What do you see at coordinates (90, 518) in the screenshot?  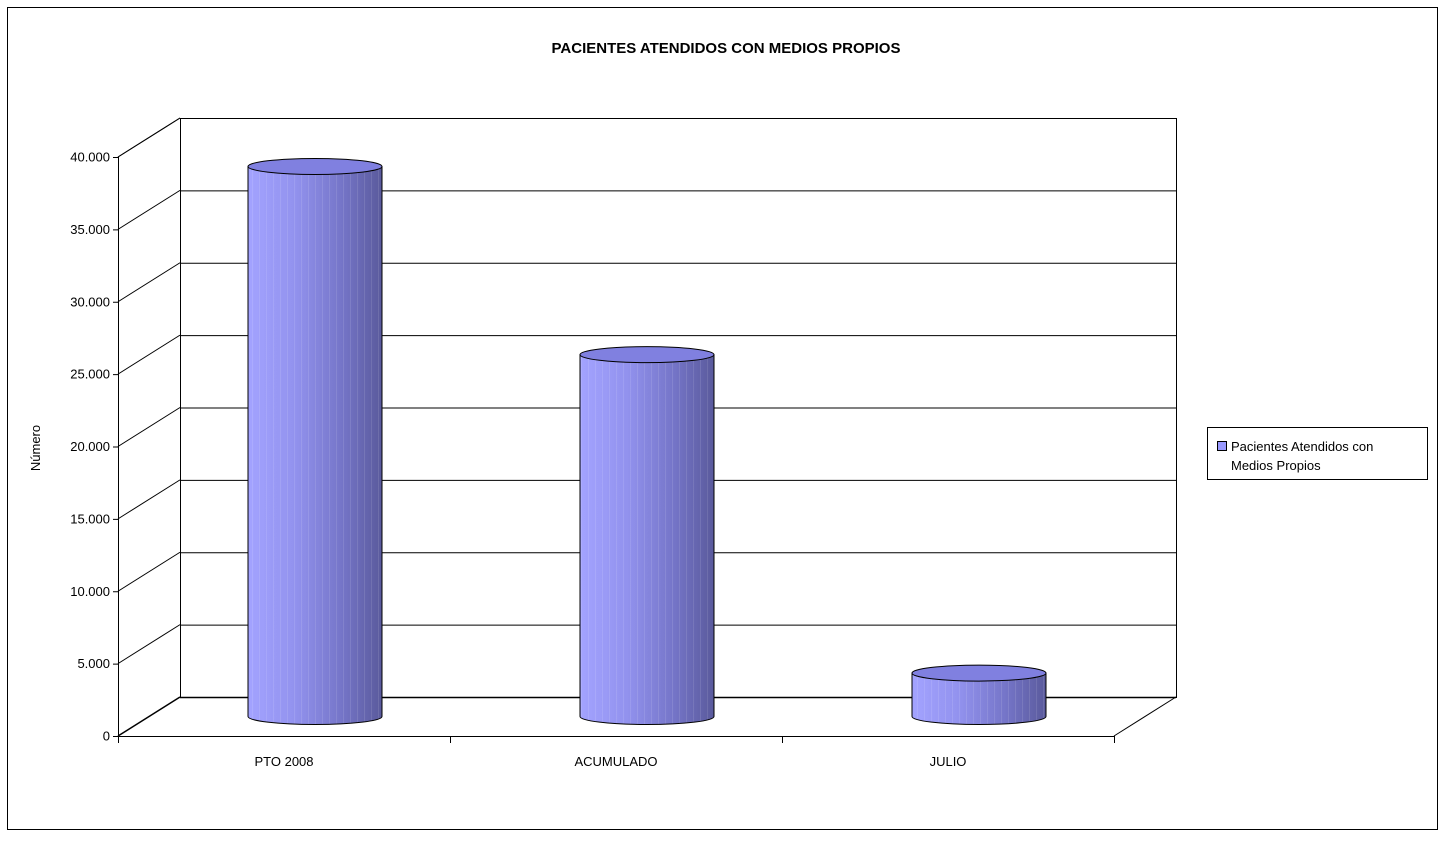 I see `y-tick-label: 15.000` at bounding box center [90, 518].